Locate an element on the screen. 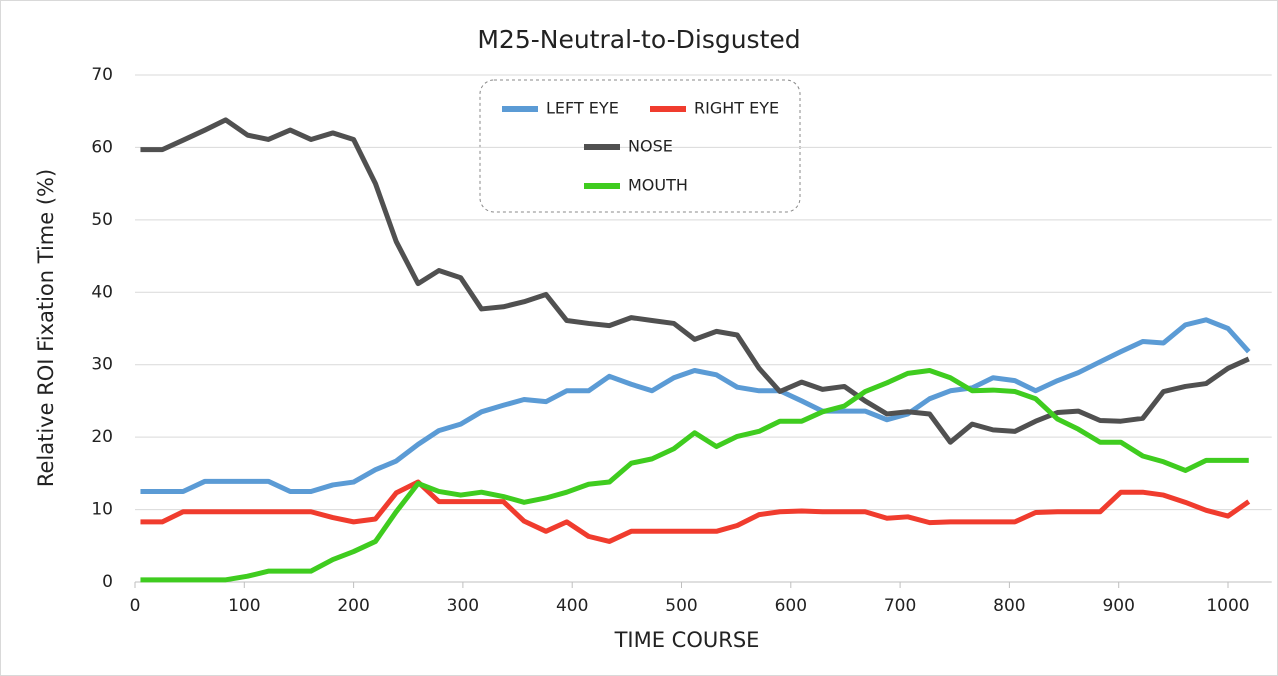 Image resolution: width=1278 pixels, height=676 pixels. line-series is located at coordinates (695, 511).